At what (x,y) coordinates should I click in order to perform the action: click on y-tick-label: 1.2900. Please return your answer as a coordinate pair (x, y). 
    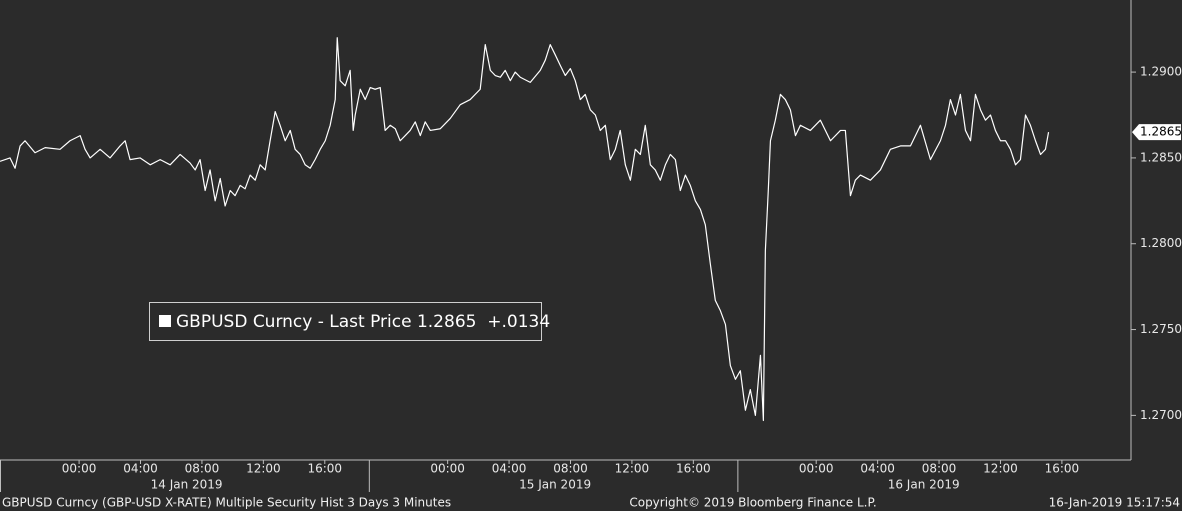
    Looking at the image, I should click on (1161, 72).